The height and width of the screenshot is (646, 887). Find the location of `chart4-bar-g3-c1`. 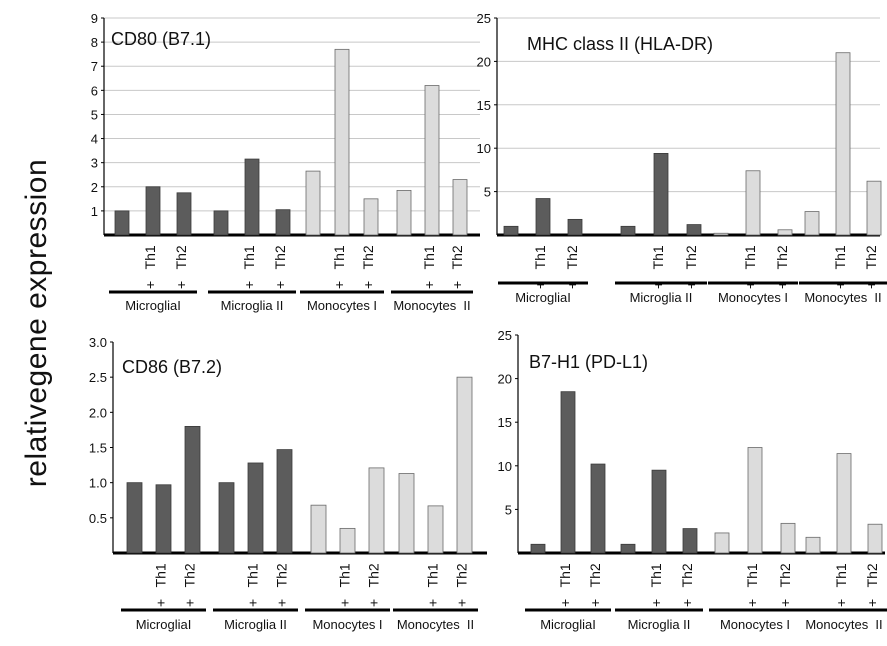

chart4-bar-g3-c1 is located at coordinates (722, 543).